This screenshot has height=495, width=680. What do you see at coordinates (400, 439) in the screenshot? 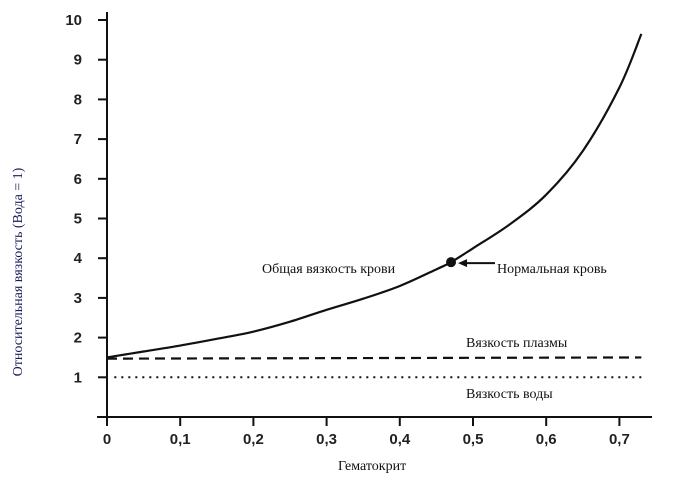
I see `x-tick-label: 0,4` at bounding box center [400, 439].